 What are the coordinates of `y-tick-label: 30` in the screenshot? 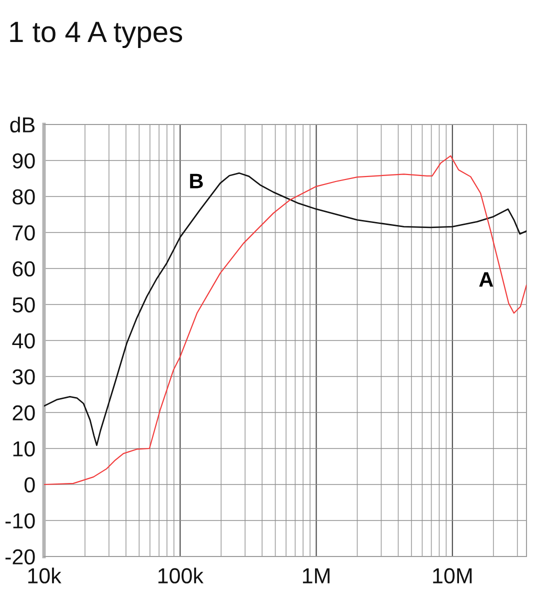 It's located at (23, 377).